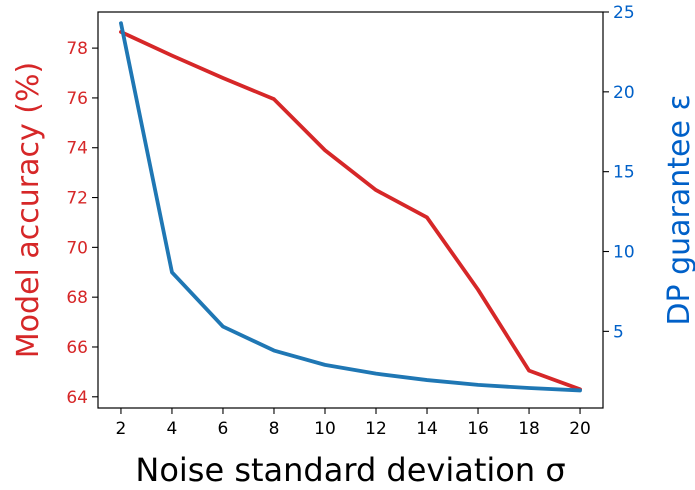 The height and width of the screenshot is (490, 695). I want to click on y-right-tick-label: 20, so click(624, 93).